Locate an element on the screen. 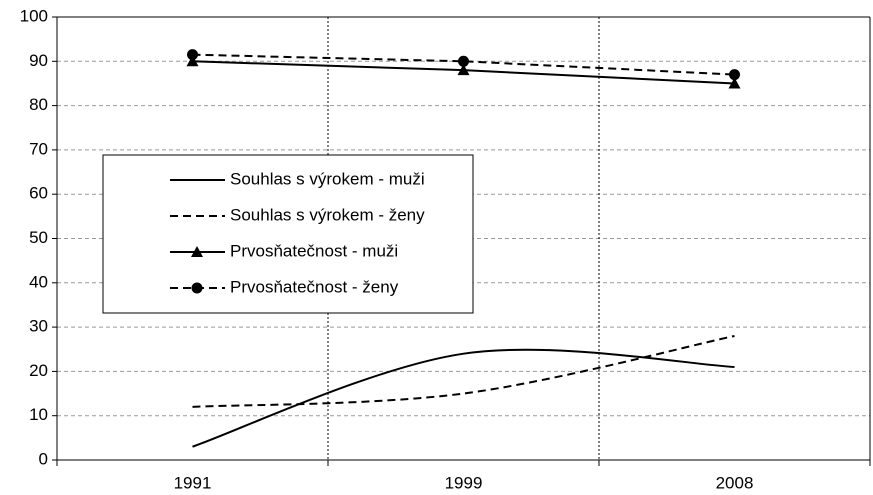 This screenshot has width=873, height=495. y-tick-label: 90 is located at coordinates (38, 60).